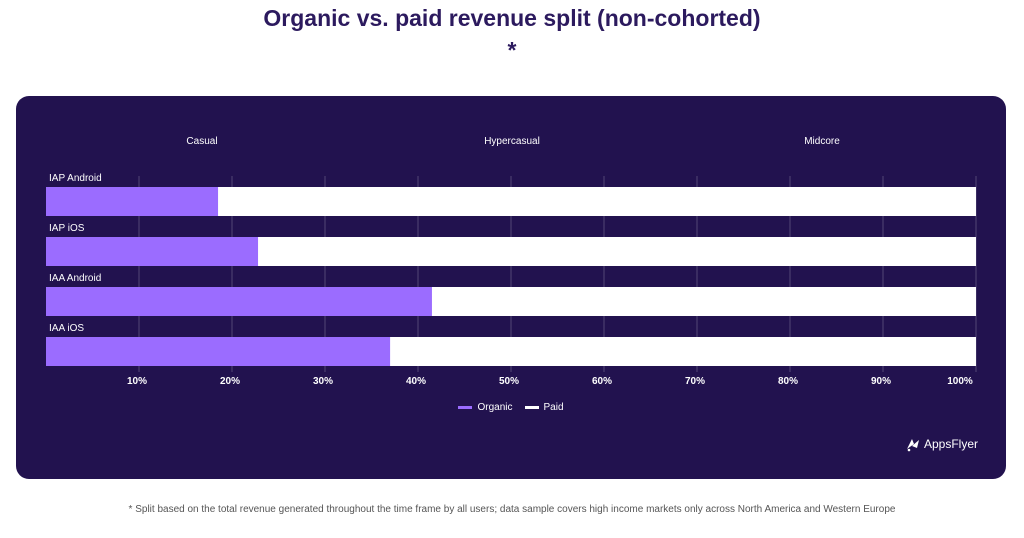 This screenshot has width=1024, height=538. I want to click on x-tick-90: 90%, so click(881, 381).